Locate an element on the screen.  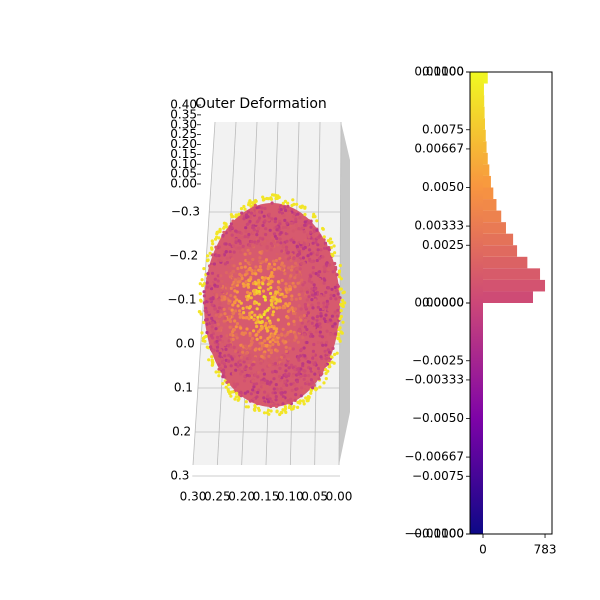
y-tick-label: 0.00667 is located at coordinates (439, 148).